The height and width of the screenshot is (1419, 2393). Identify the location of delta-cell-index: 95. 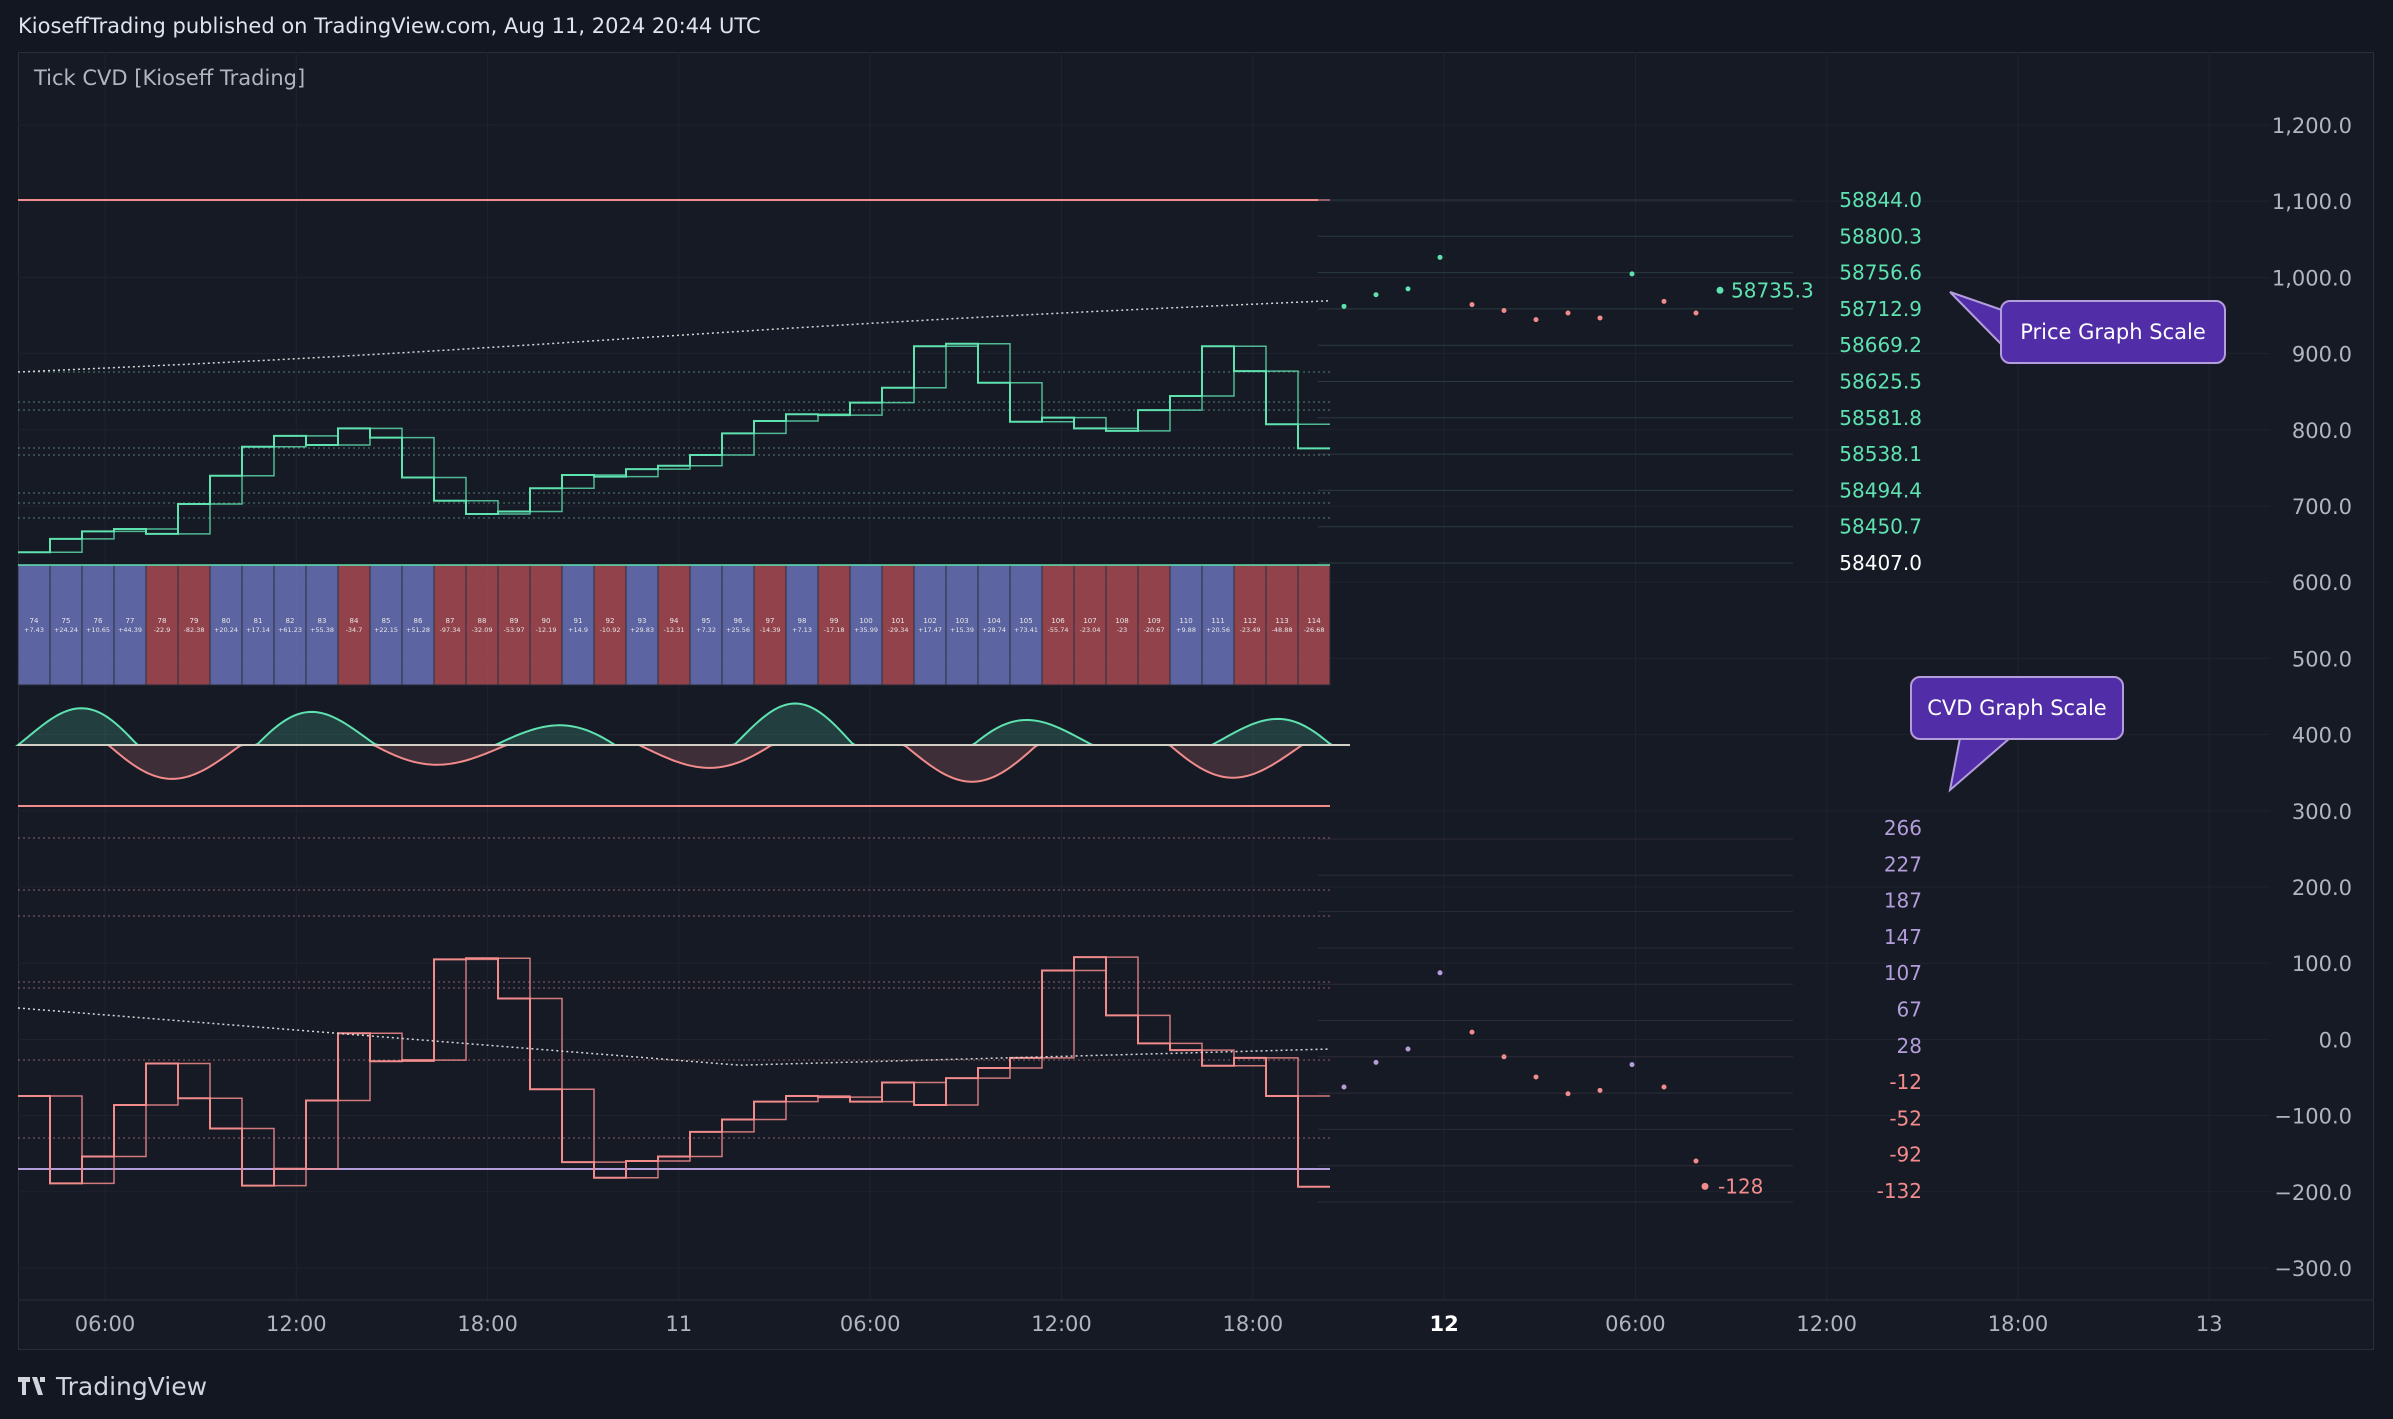
(706, 621).